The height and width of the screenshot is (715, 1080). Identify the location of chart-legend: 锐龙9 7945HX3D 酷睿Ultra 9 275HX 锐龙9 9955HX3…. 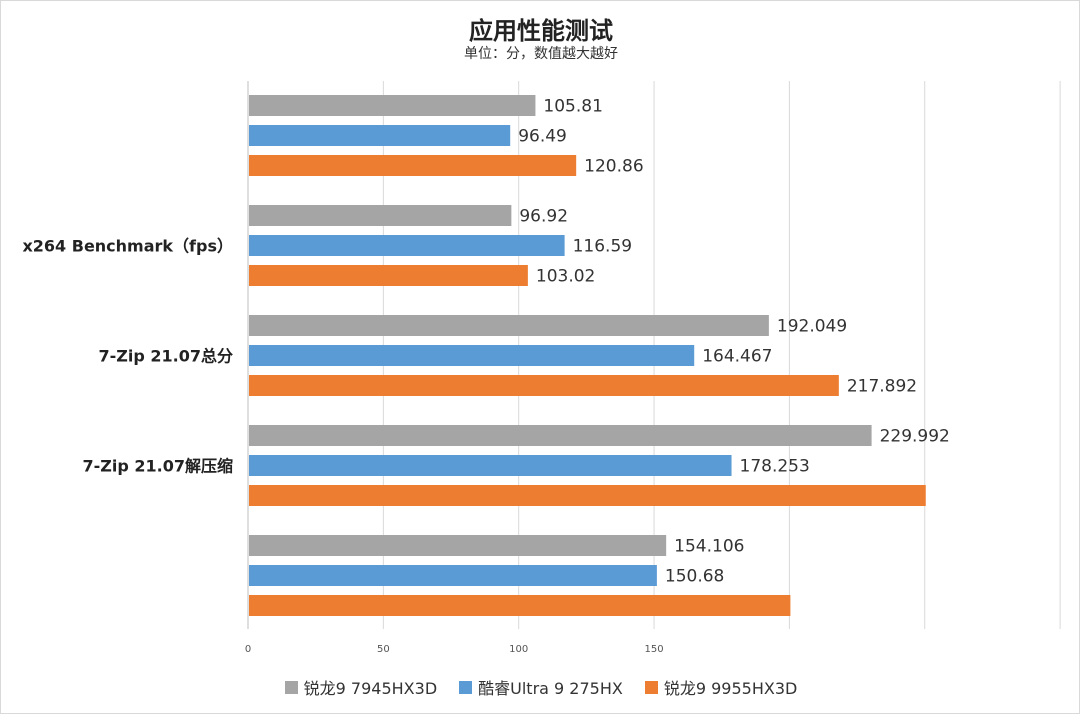
(540, 687).